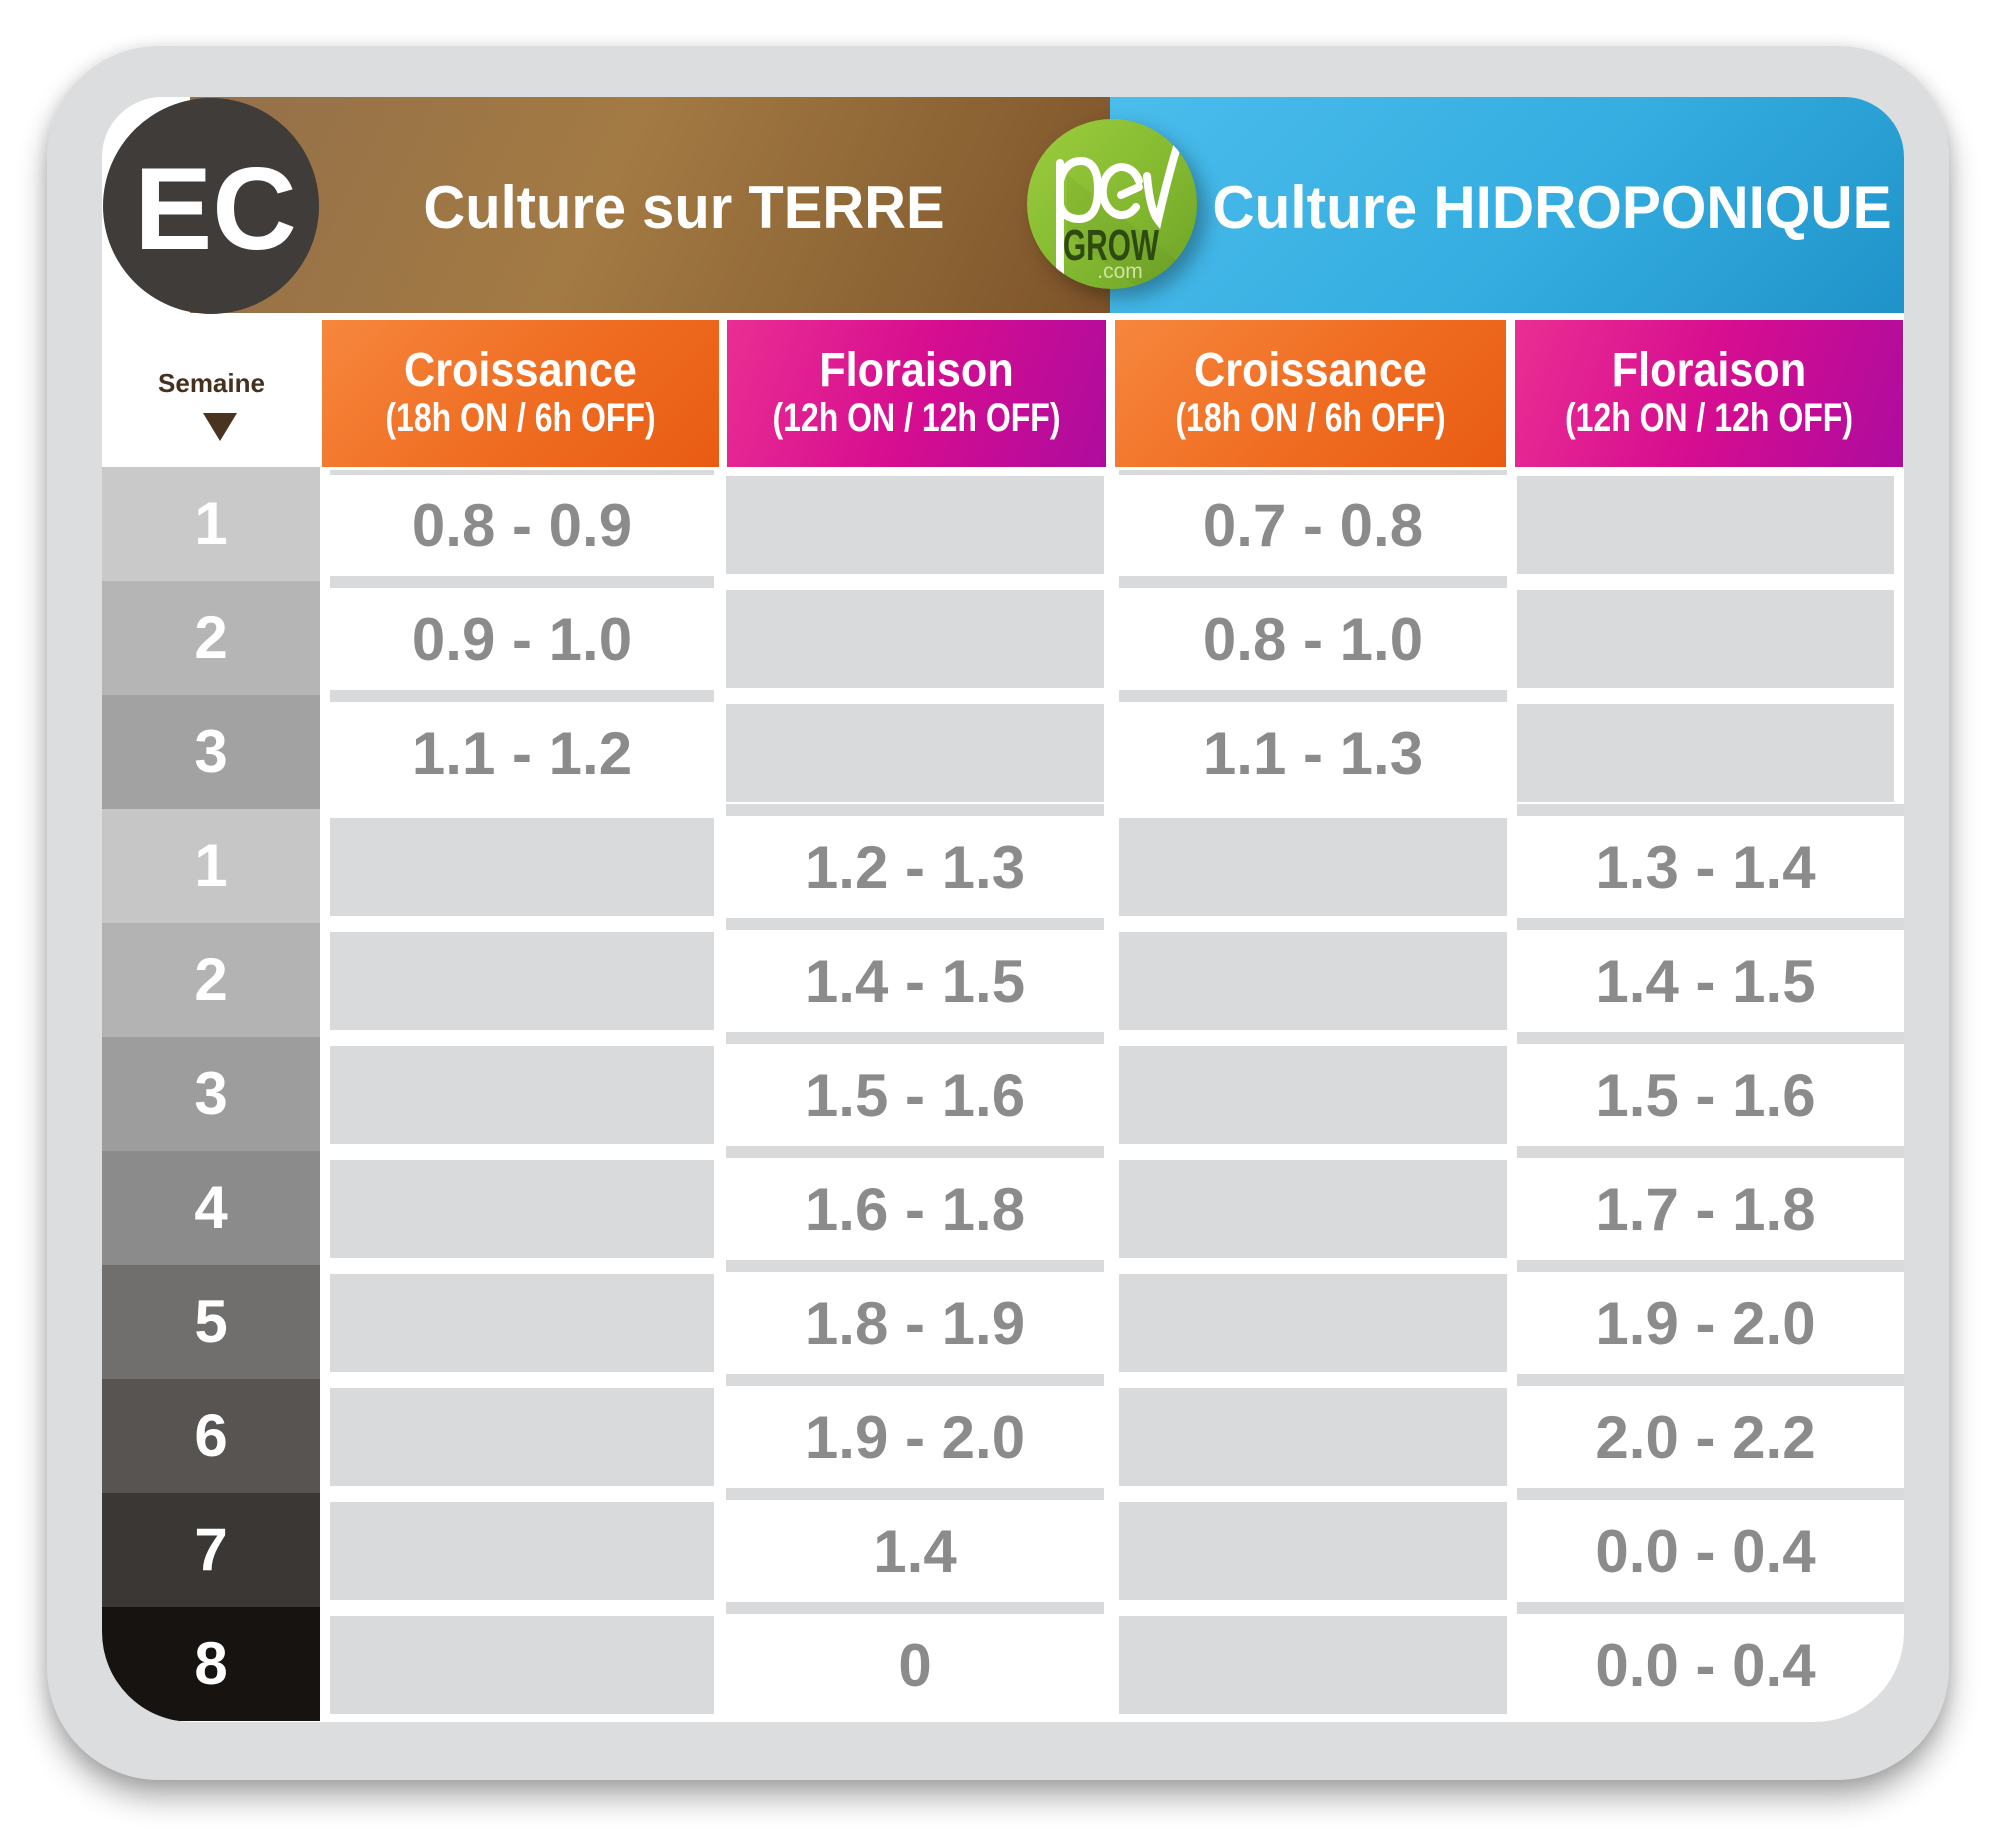 This screenshot has height=1829, width=2000. What do you see at coordinates (1120, 271) in the screenshot?
I see `svg-text: .com` at bounding box center [1120, 271].